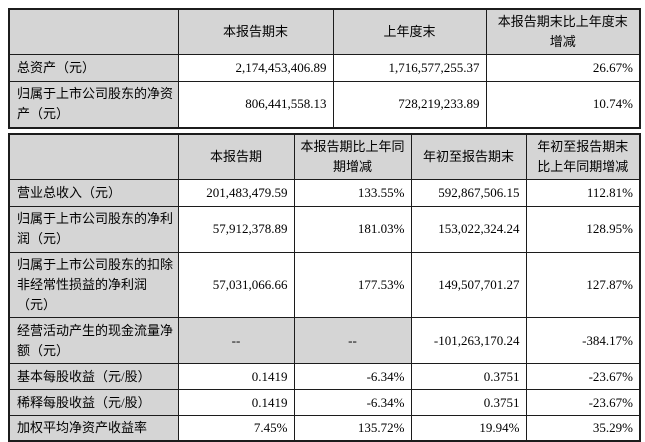 Image resolution: width=645 pixels, height=442 pixels. I want to click on cell-value: -101,263,170.24, so click(468, 341).